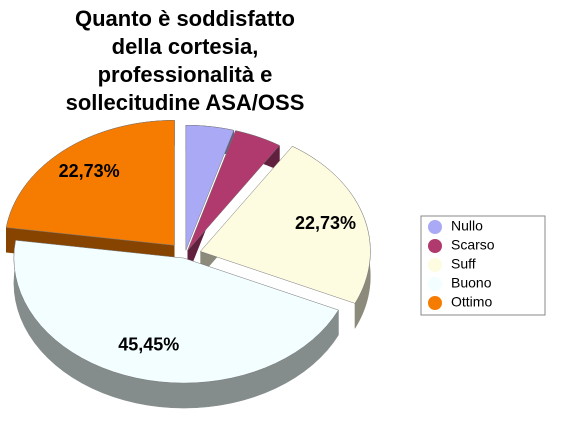 Image resolution: width=568 pixels, height=421 pixels. I want to click on legend-label: Nullo, so click(467, 226).